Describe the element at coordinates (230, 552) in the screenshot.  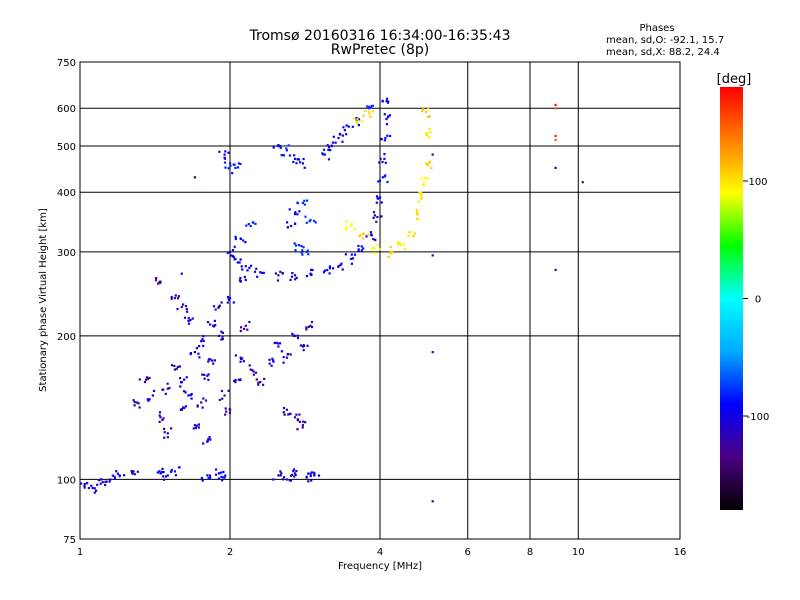
I see `x-tick-label: 2` at that location.